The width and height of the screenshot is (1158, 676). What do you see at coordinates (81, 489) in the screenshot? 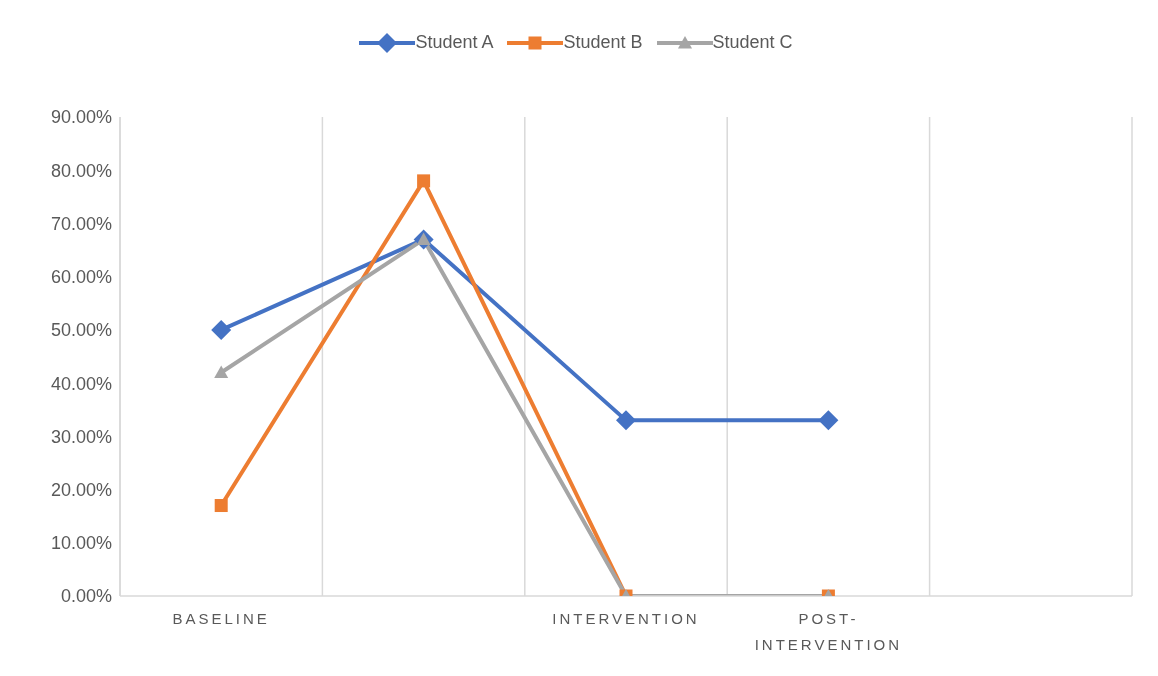
I see `y-tick-label: 20.00%` at bounding box center [81, 489].